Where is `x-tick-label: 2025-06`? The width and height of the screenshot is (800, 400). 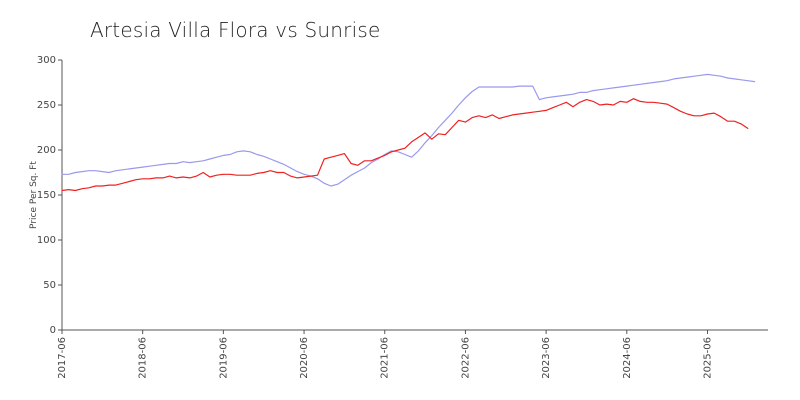 x-tick-label: 2025-06 is located at coordinates (707, 358).